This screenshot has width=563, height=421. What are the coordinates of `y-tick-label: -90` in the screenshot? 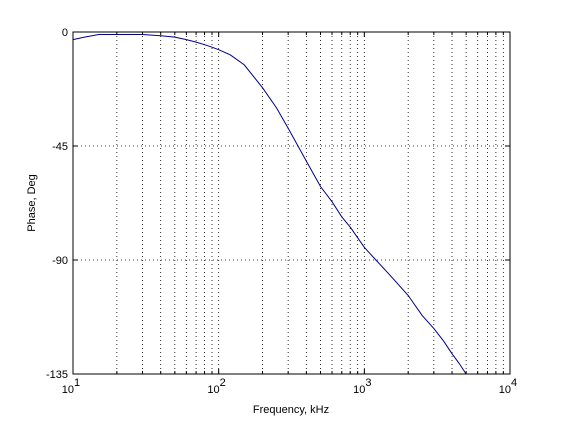 It's located at (60, 261).